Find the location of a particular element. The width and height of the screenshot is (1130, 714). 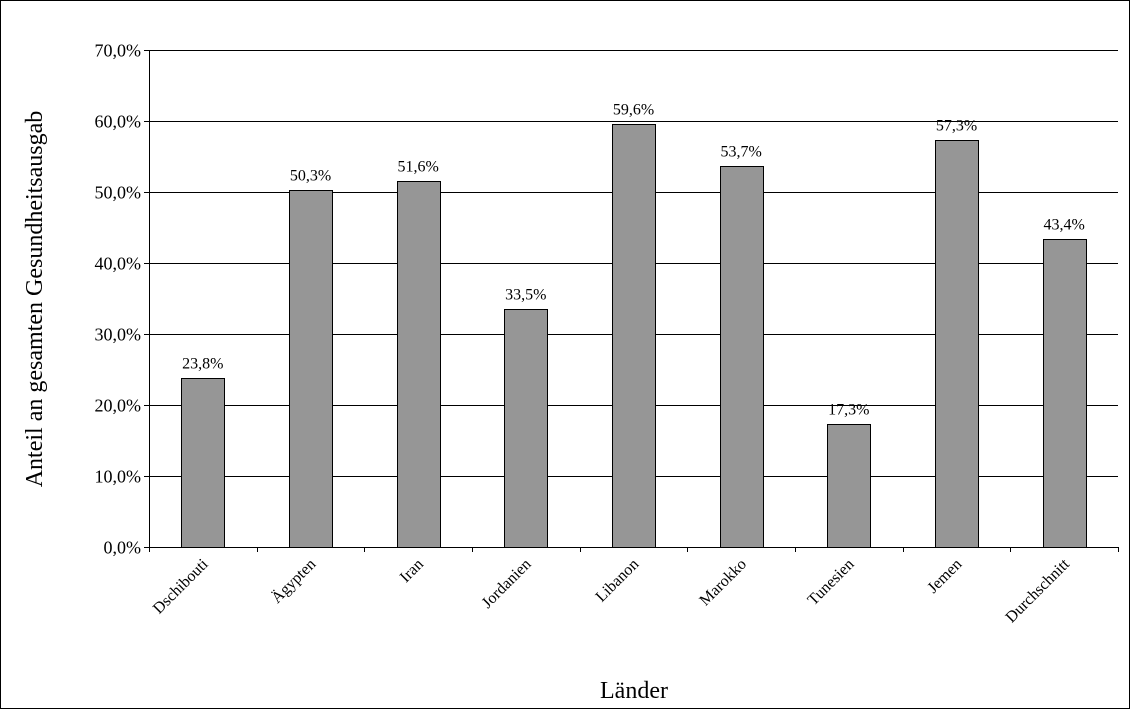

y-tick-label: 0,0% is located at coordinates (123, 548).